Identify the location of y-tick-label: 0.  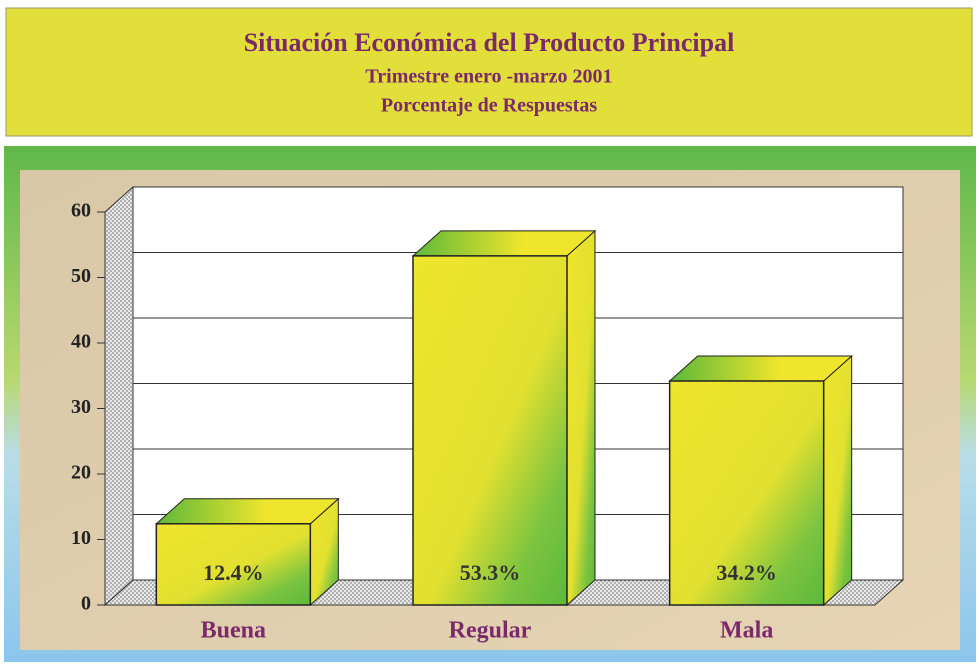
(86, 604).